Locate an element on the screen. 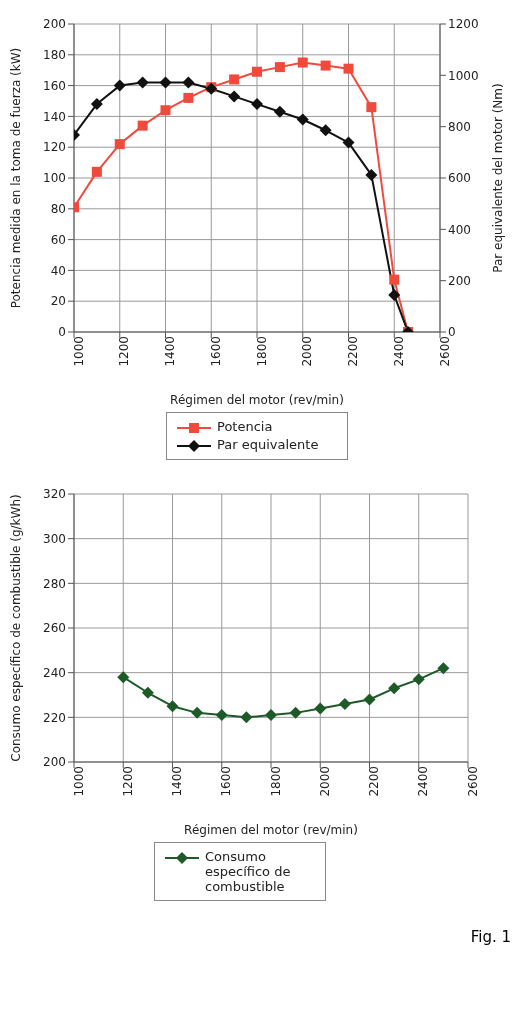 Image resolution: width=529 pixels, height=1016 pixels. y-tick-label: 120 is located at coordinates (54, 147).